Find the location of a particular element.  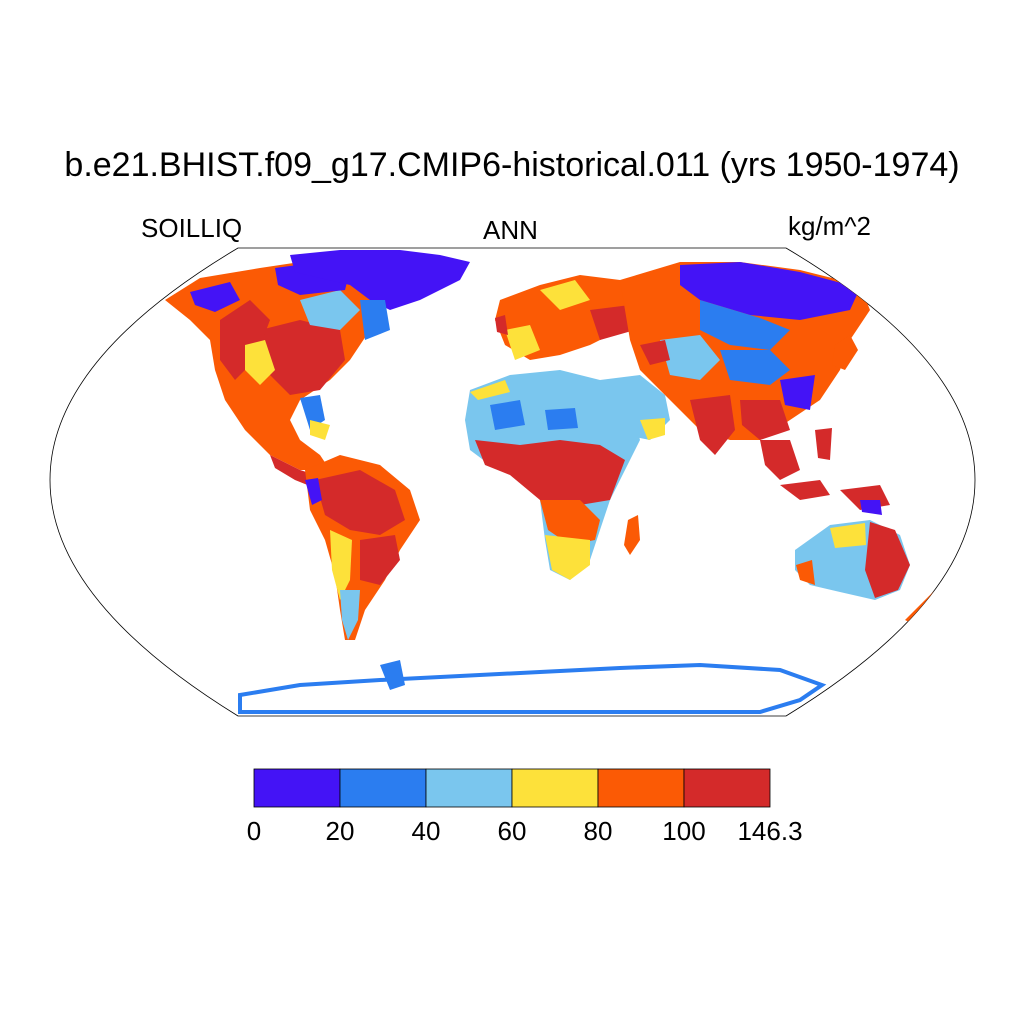

antarctica is located at coordinates (532, 687).